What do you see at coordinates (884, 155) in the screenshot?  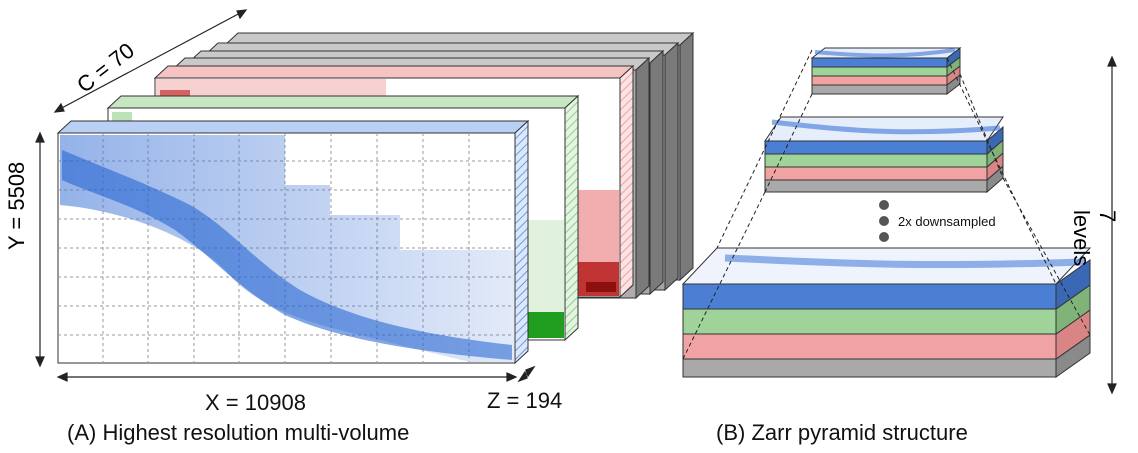 I see `pyramid-level-middle` at bounding box center [884, 155].